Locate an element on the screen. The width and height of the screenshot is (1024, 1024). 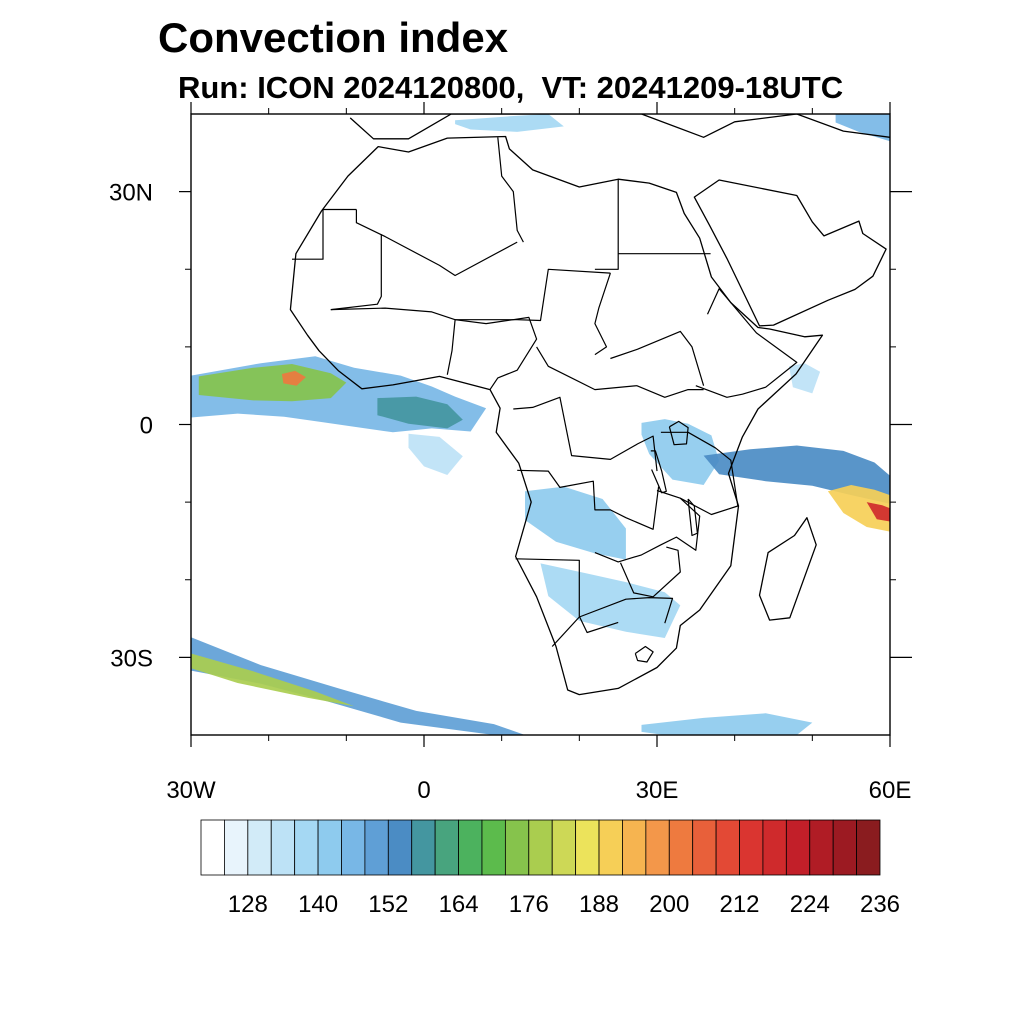
colorbar-label: 176 is located at coordinates (529, 904).